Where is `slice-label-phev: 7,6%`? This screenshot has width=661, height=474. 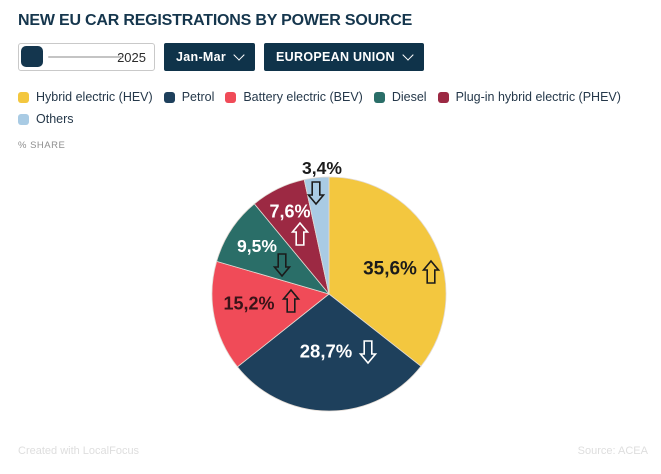 slice-label-phev: 7,6% is located at coordinates (289, 211).